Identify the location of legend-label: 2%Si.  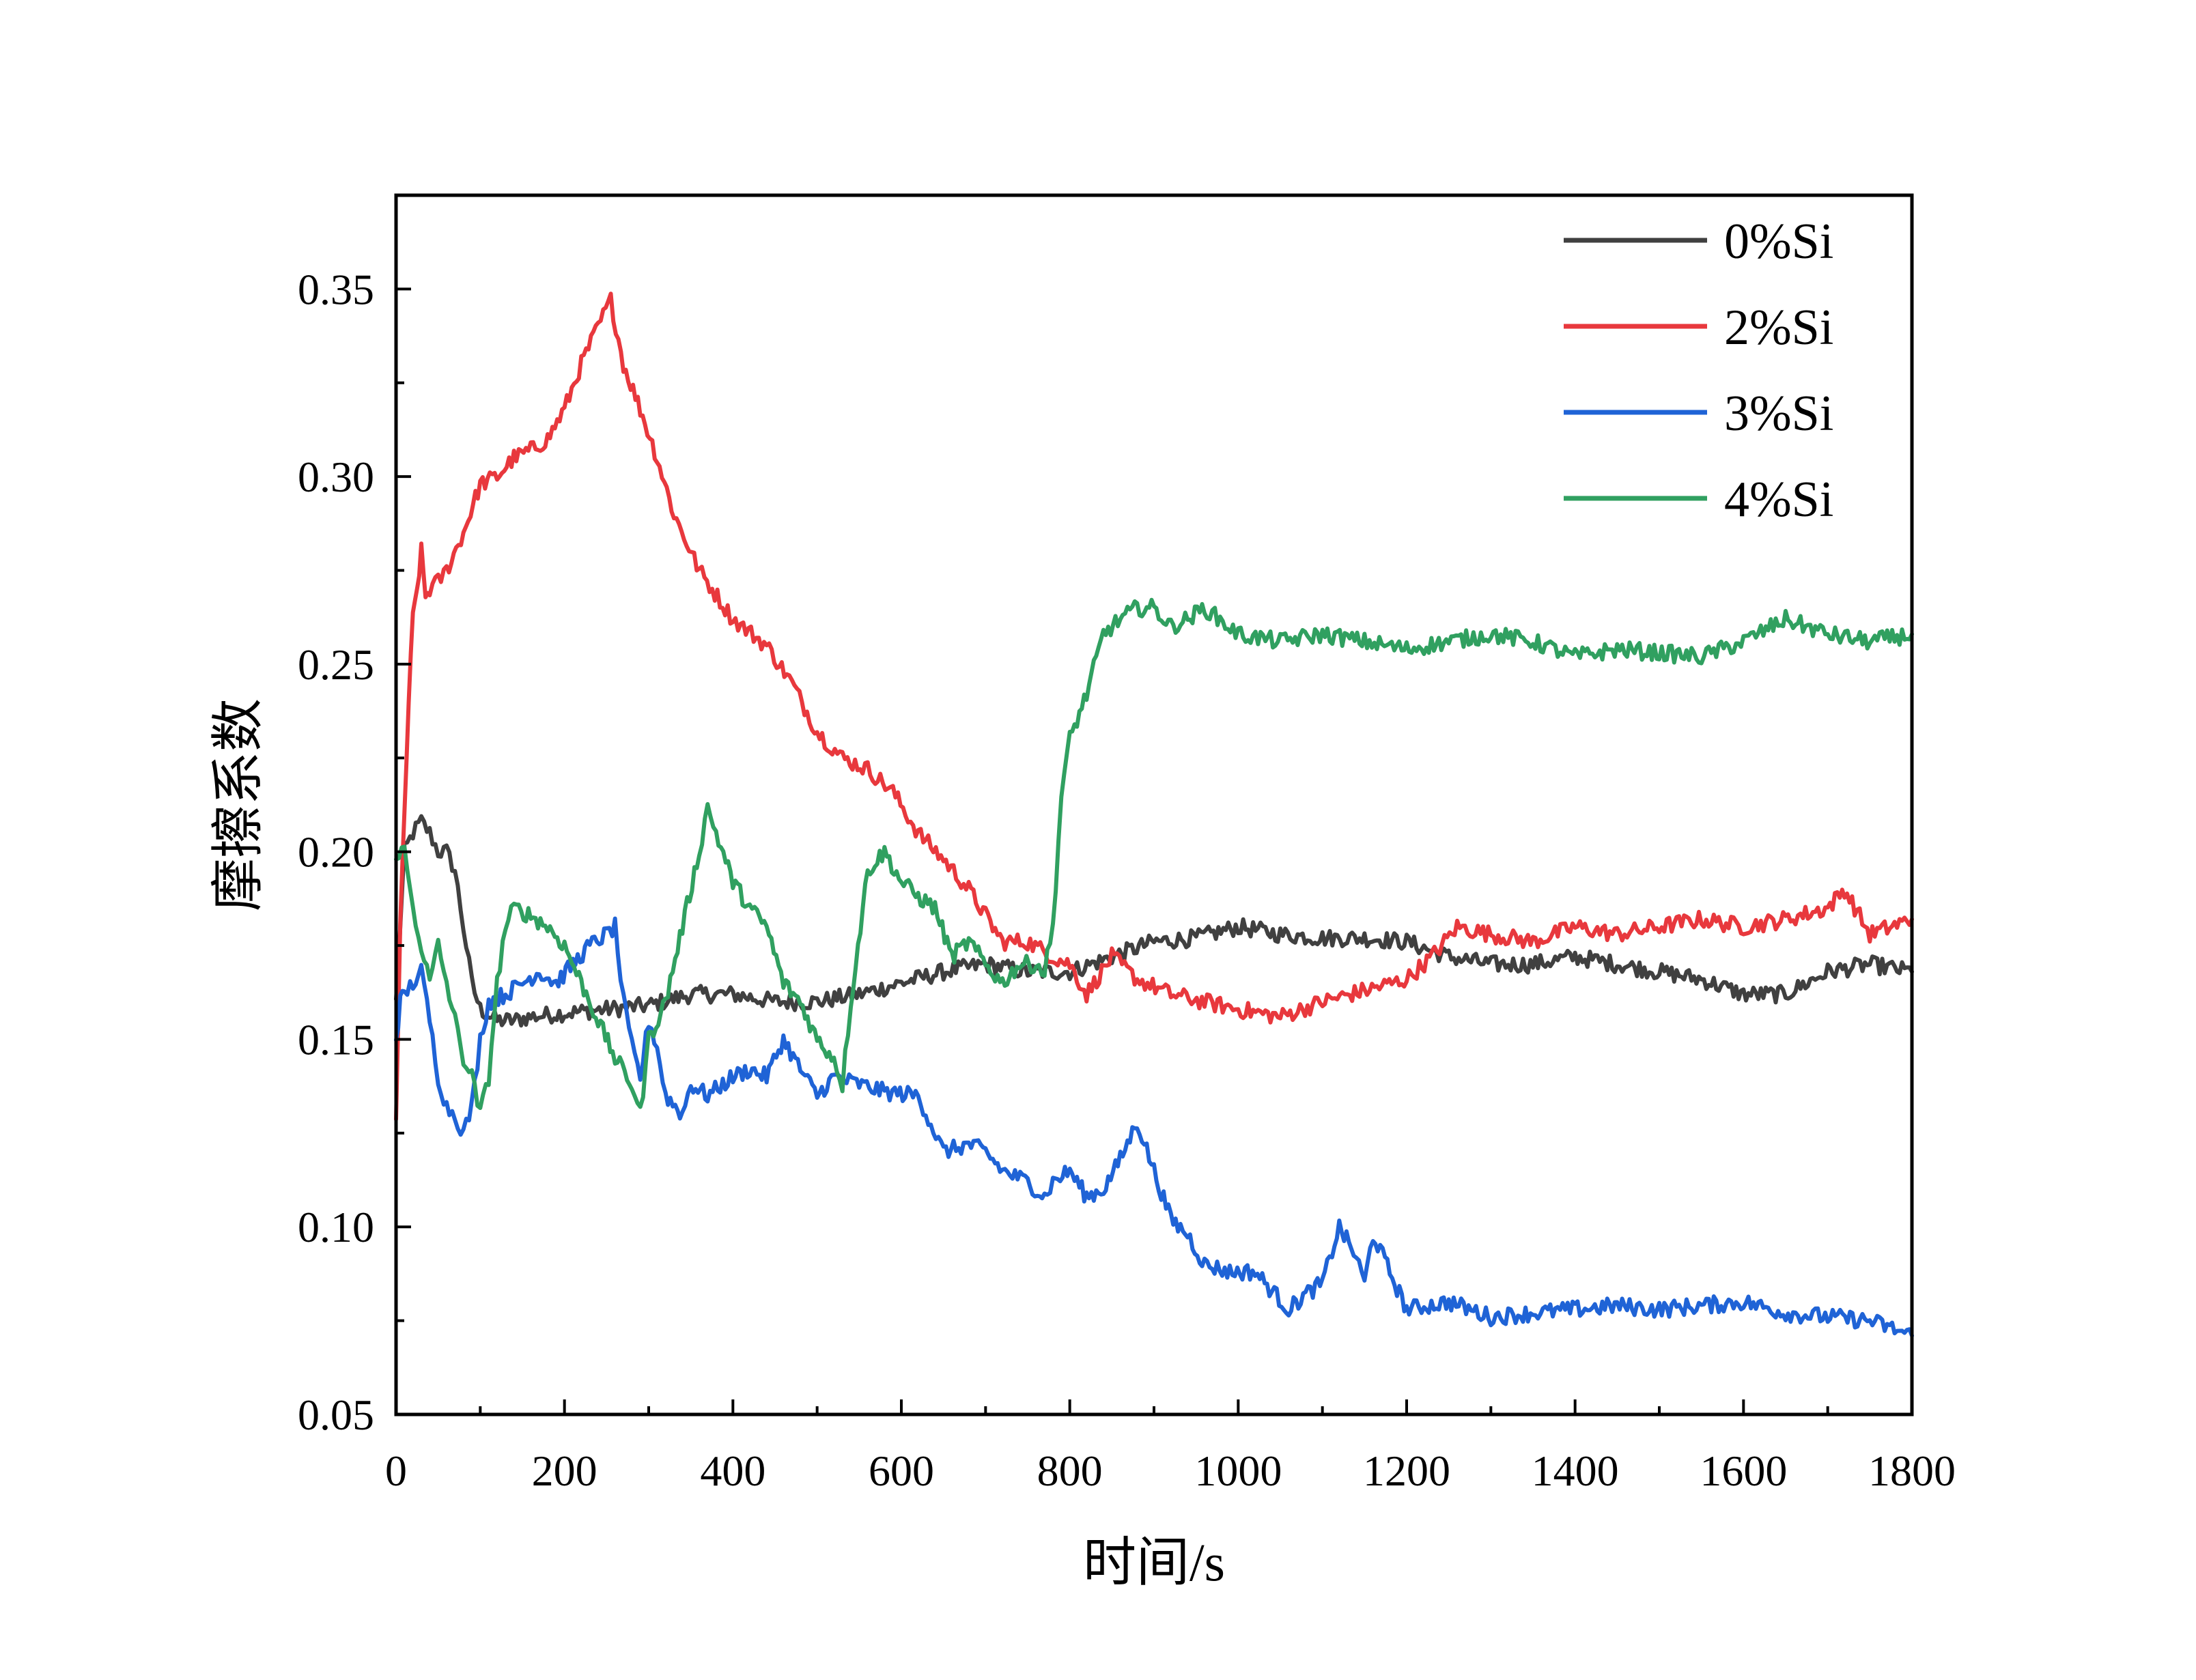
(1778, 328).